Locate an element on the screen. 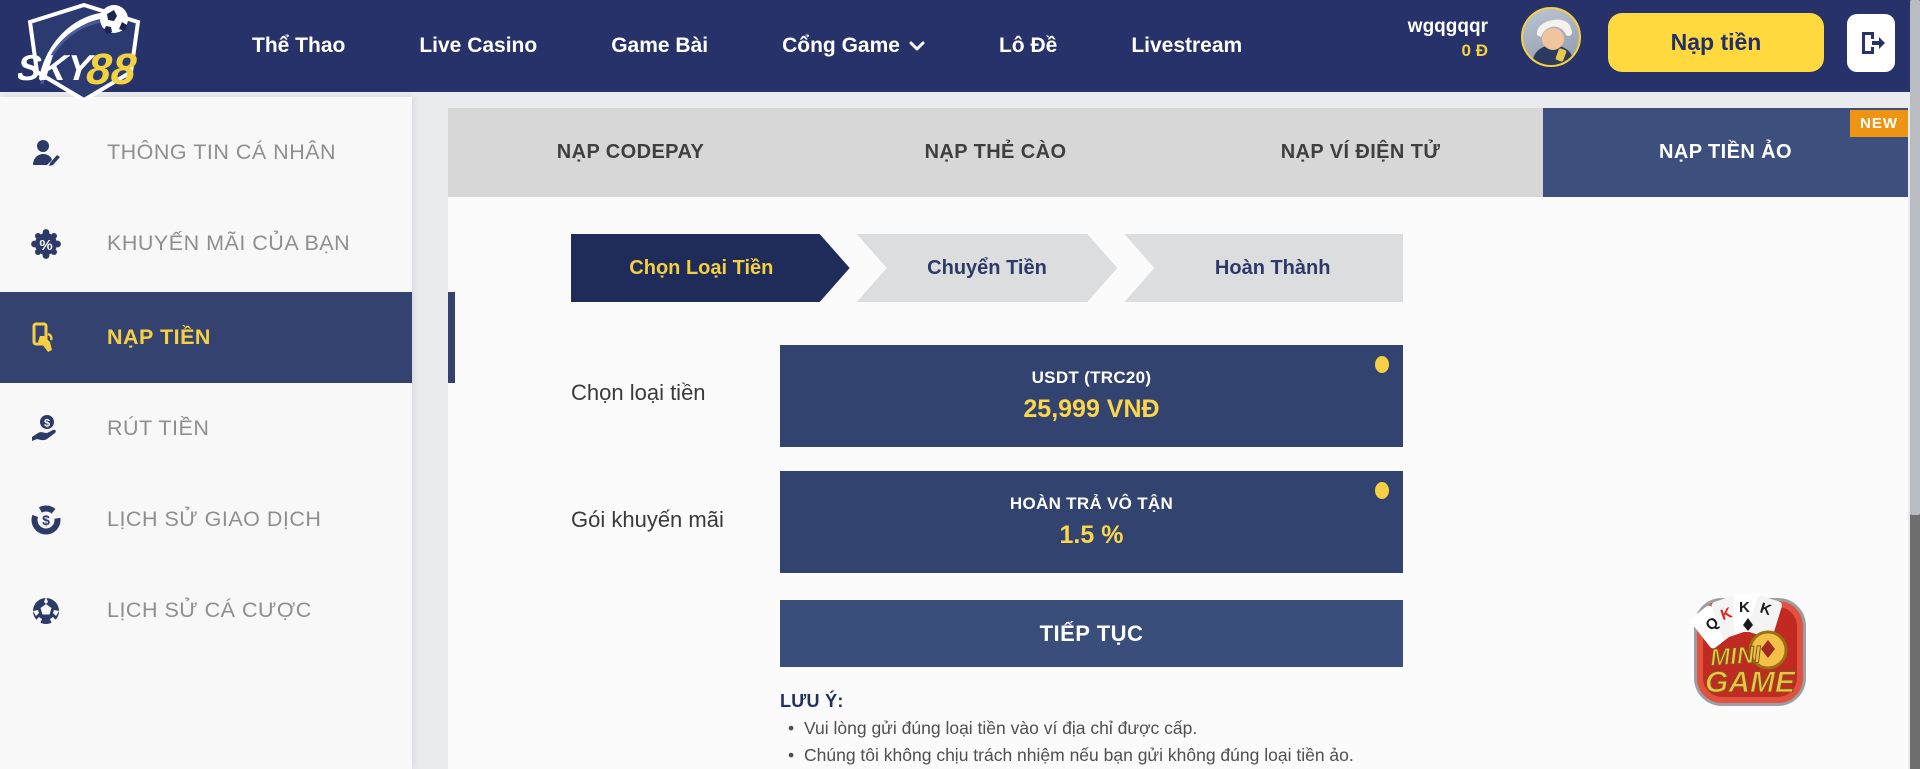  avatar is located at coordinates (1551, 37).